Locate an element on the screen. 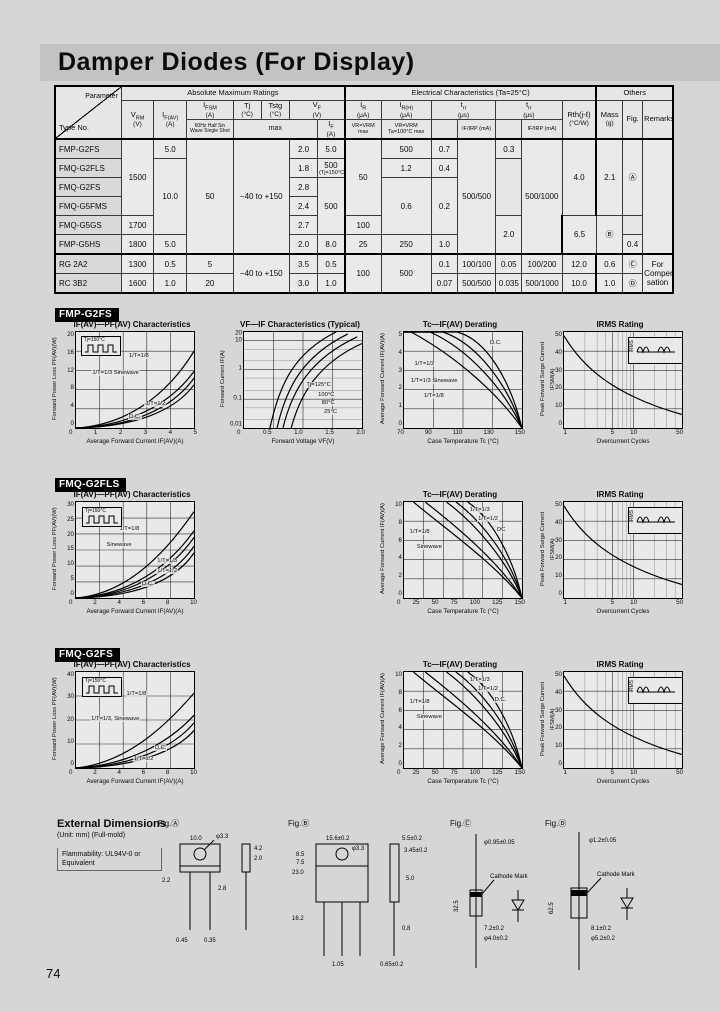  plot-area: 1/T=1/8 Sinewave 1/T=1/3 1/T=1/2 D.C. is located at coordinates (463, 720).